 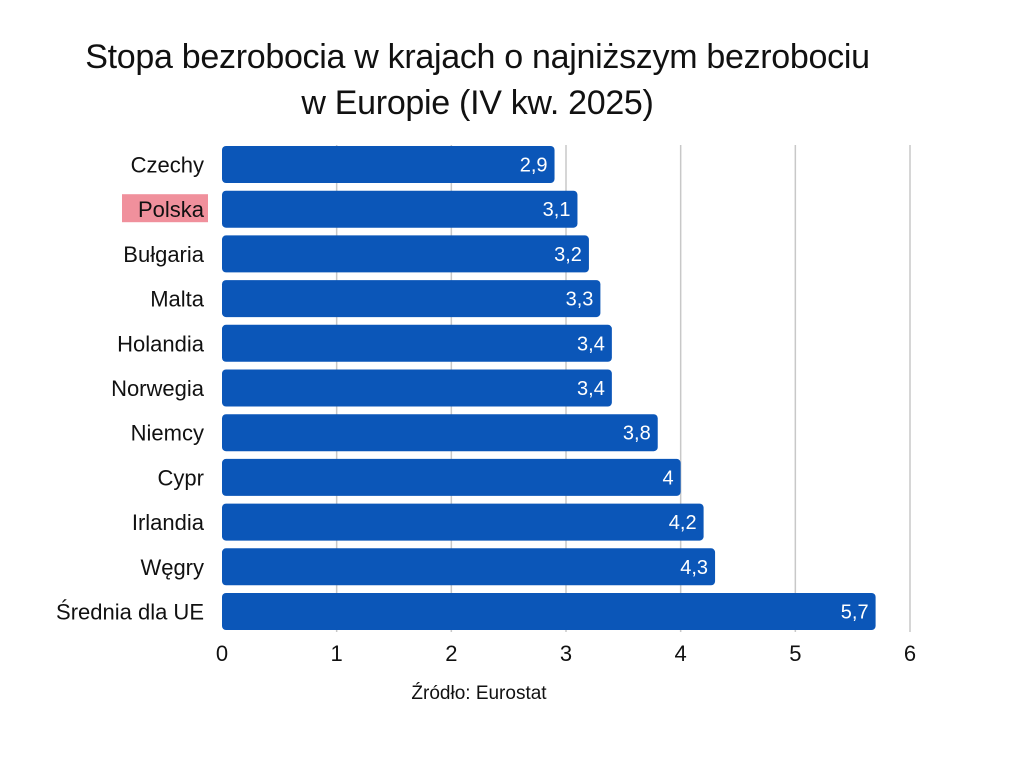 I want to click on value-label-3: 3,3, so click(x=580, y=300).